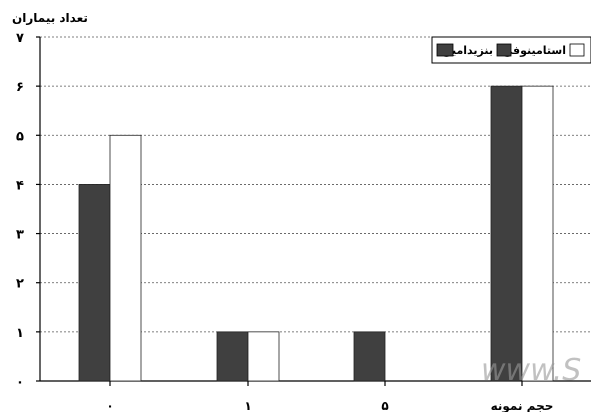  I want to click on y-tick-label: ۲, so click(20, 284).